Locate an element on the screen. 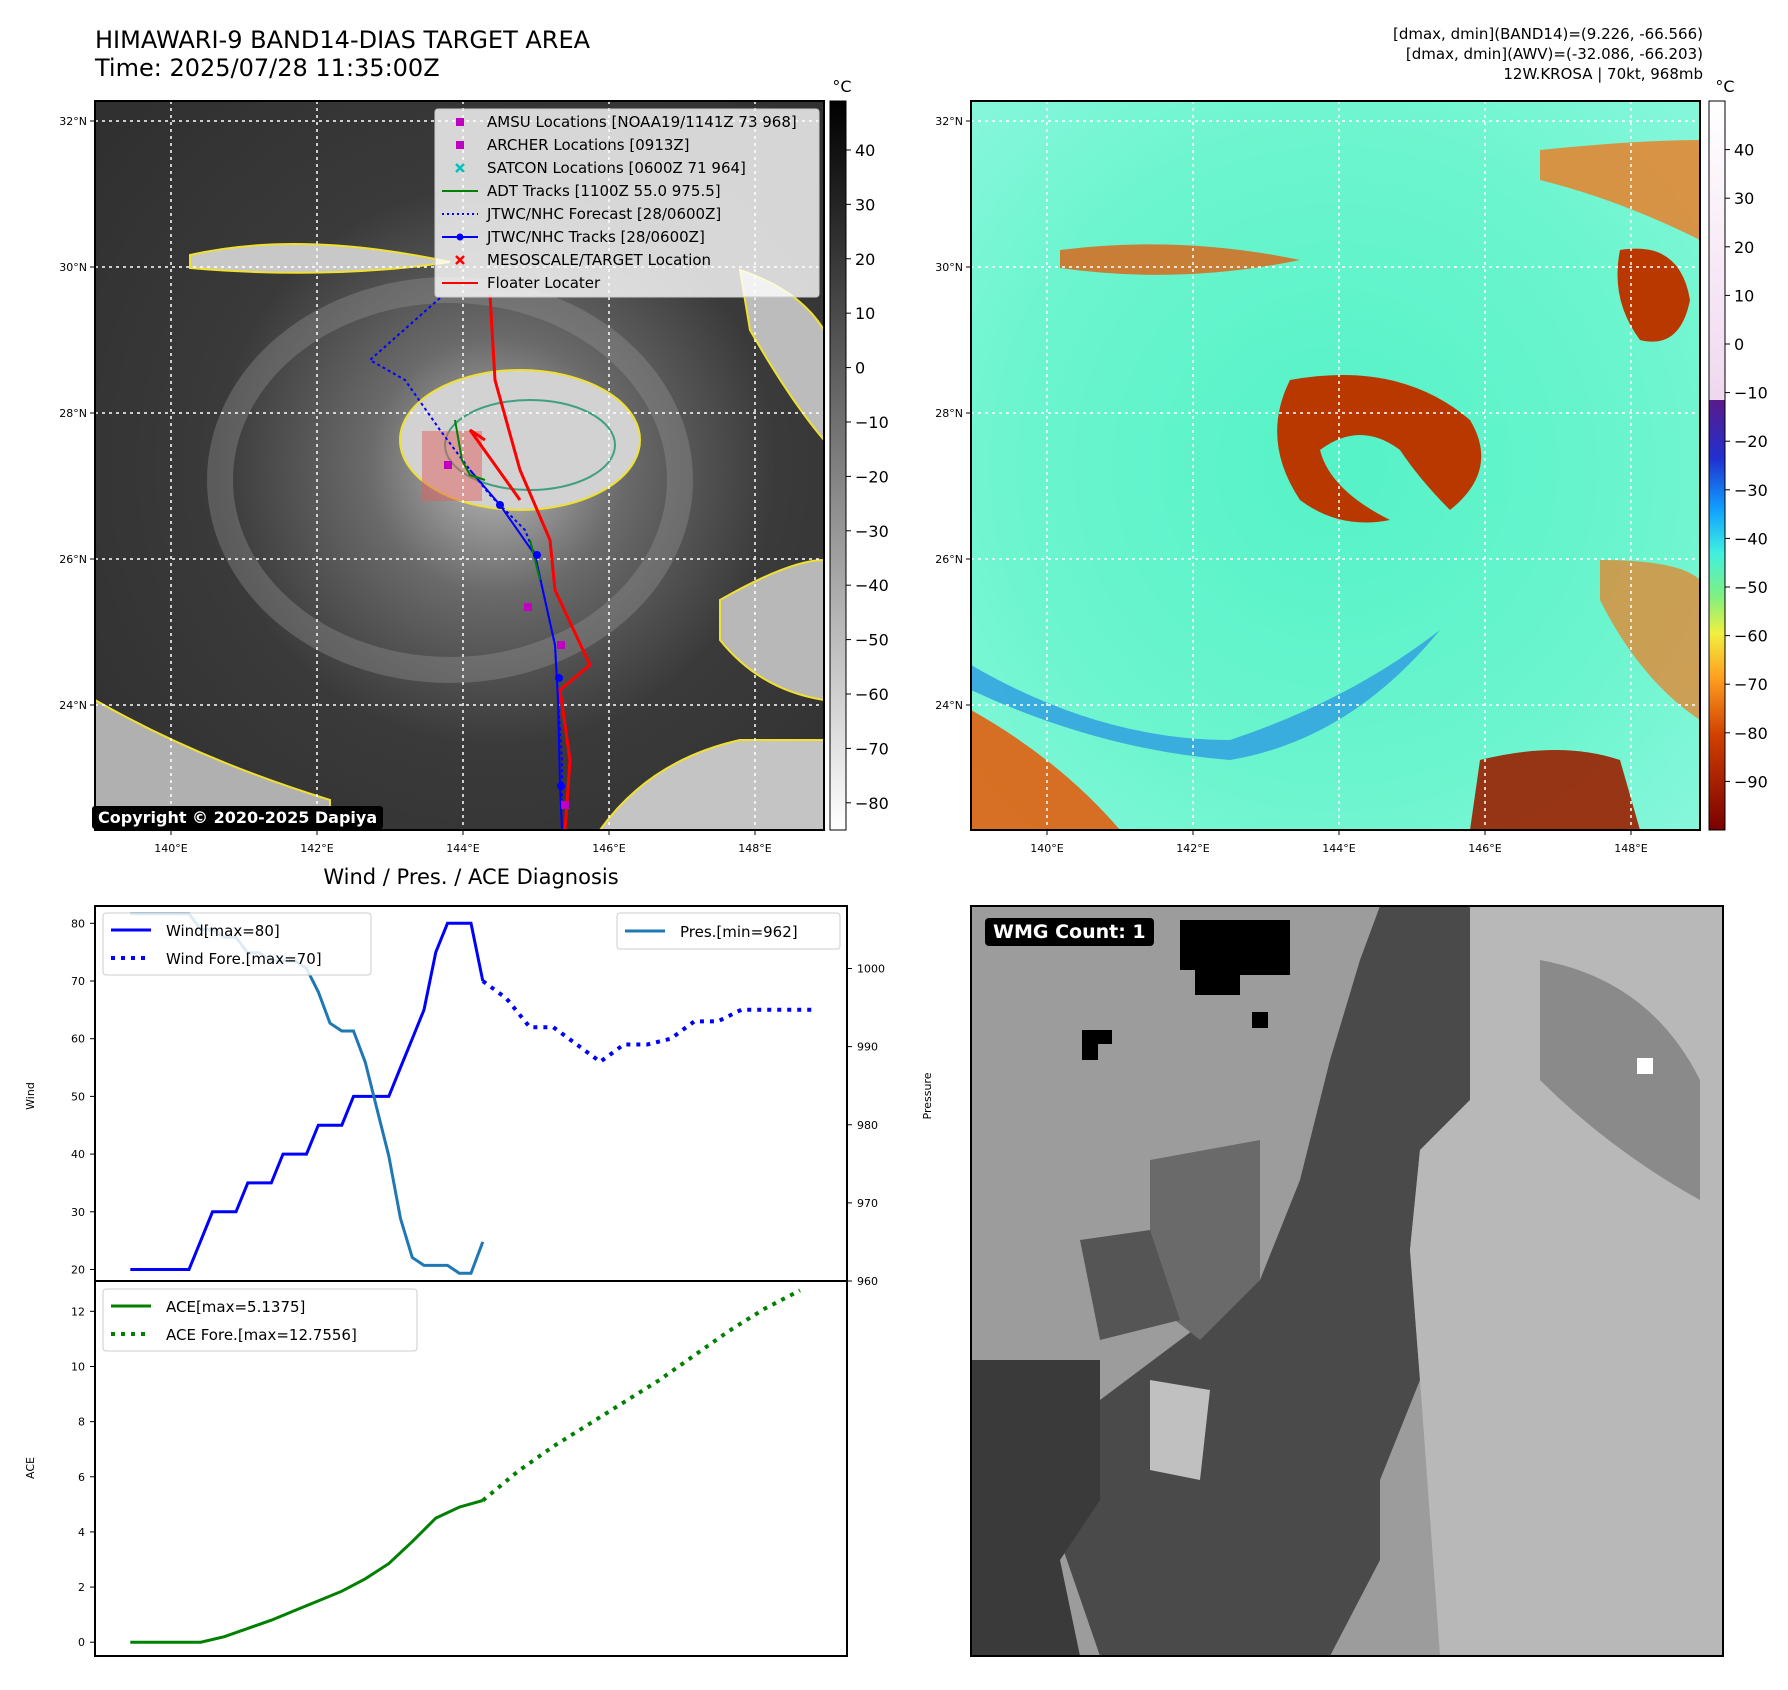 This screenshot has height=1690, width=1788. awv-lon-tick: 142°E is located at coordinates (1192, 848).